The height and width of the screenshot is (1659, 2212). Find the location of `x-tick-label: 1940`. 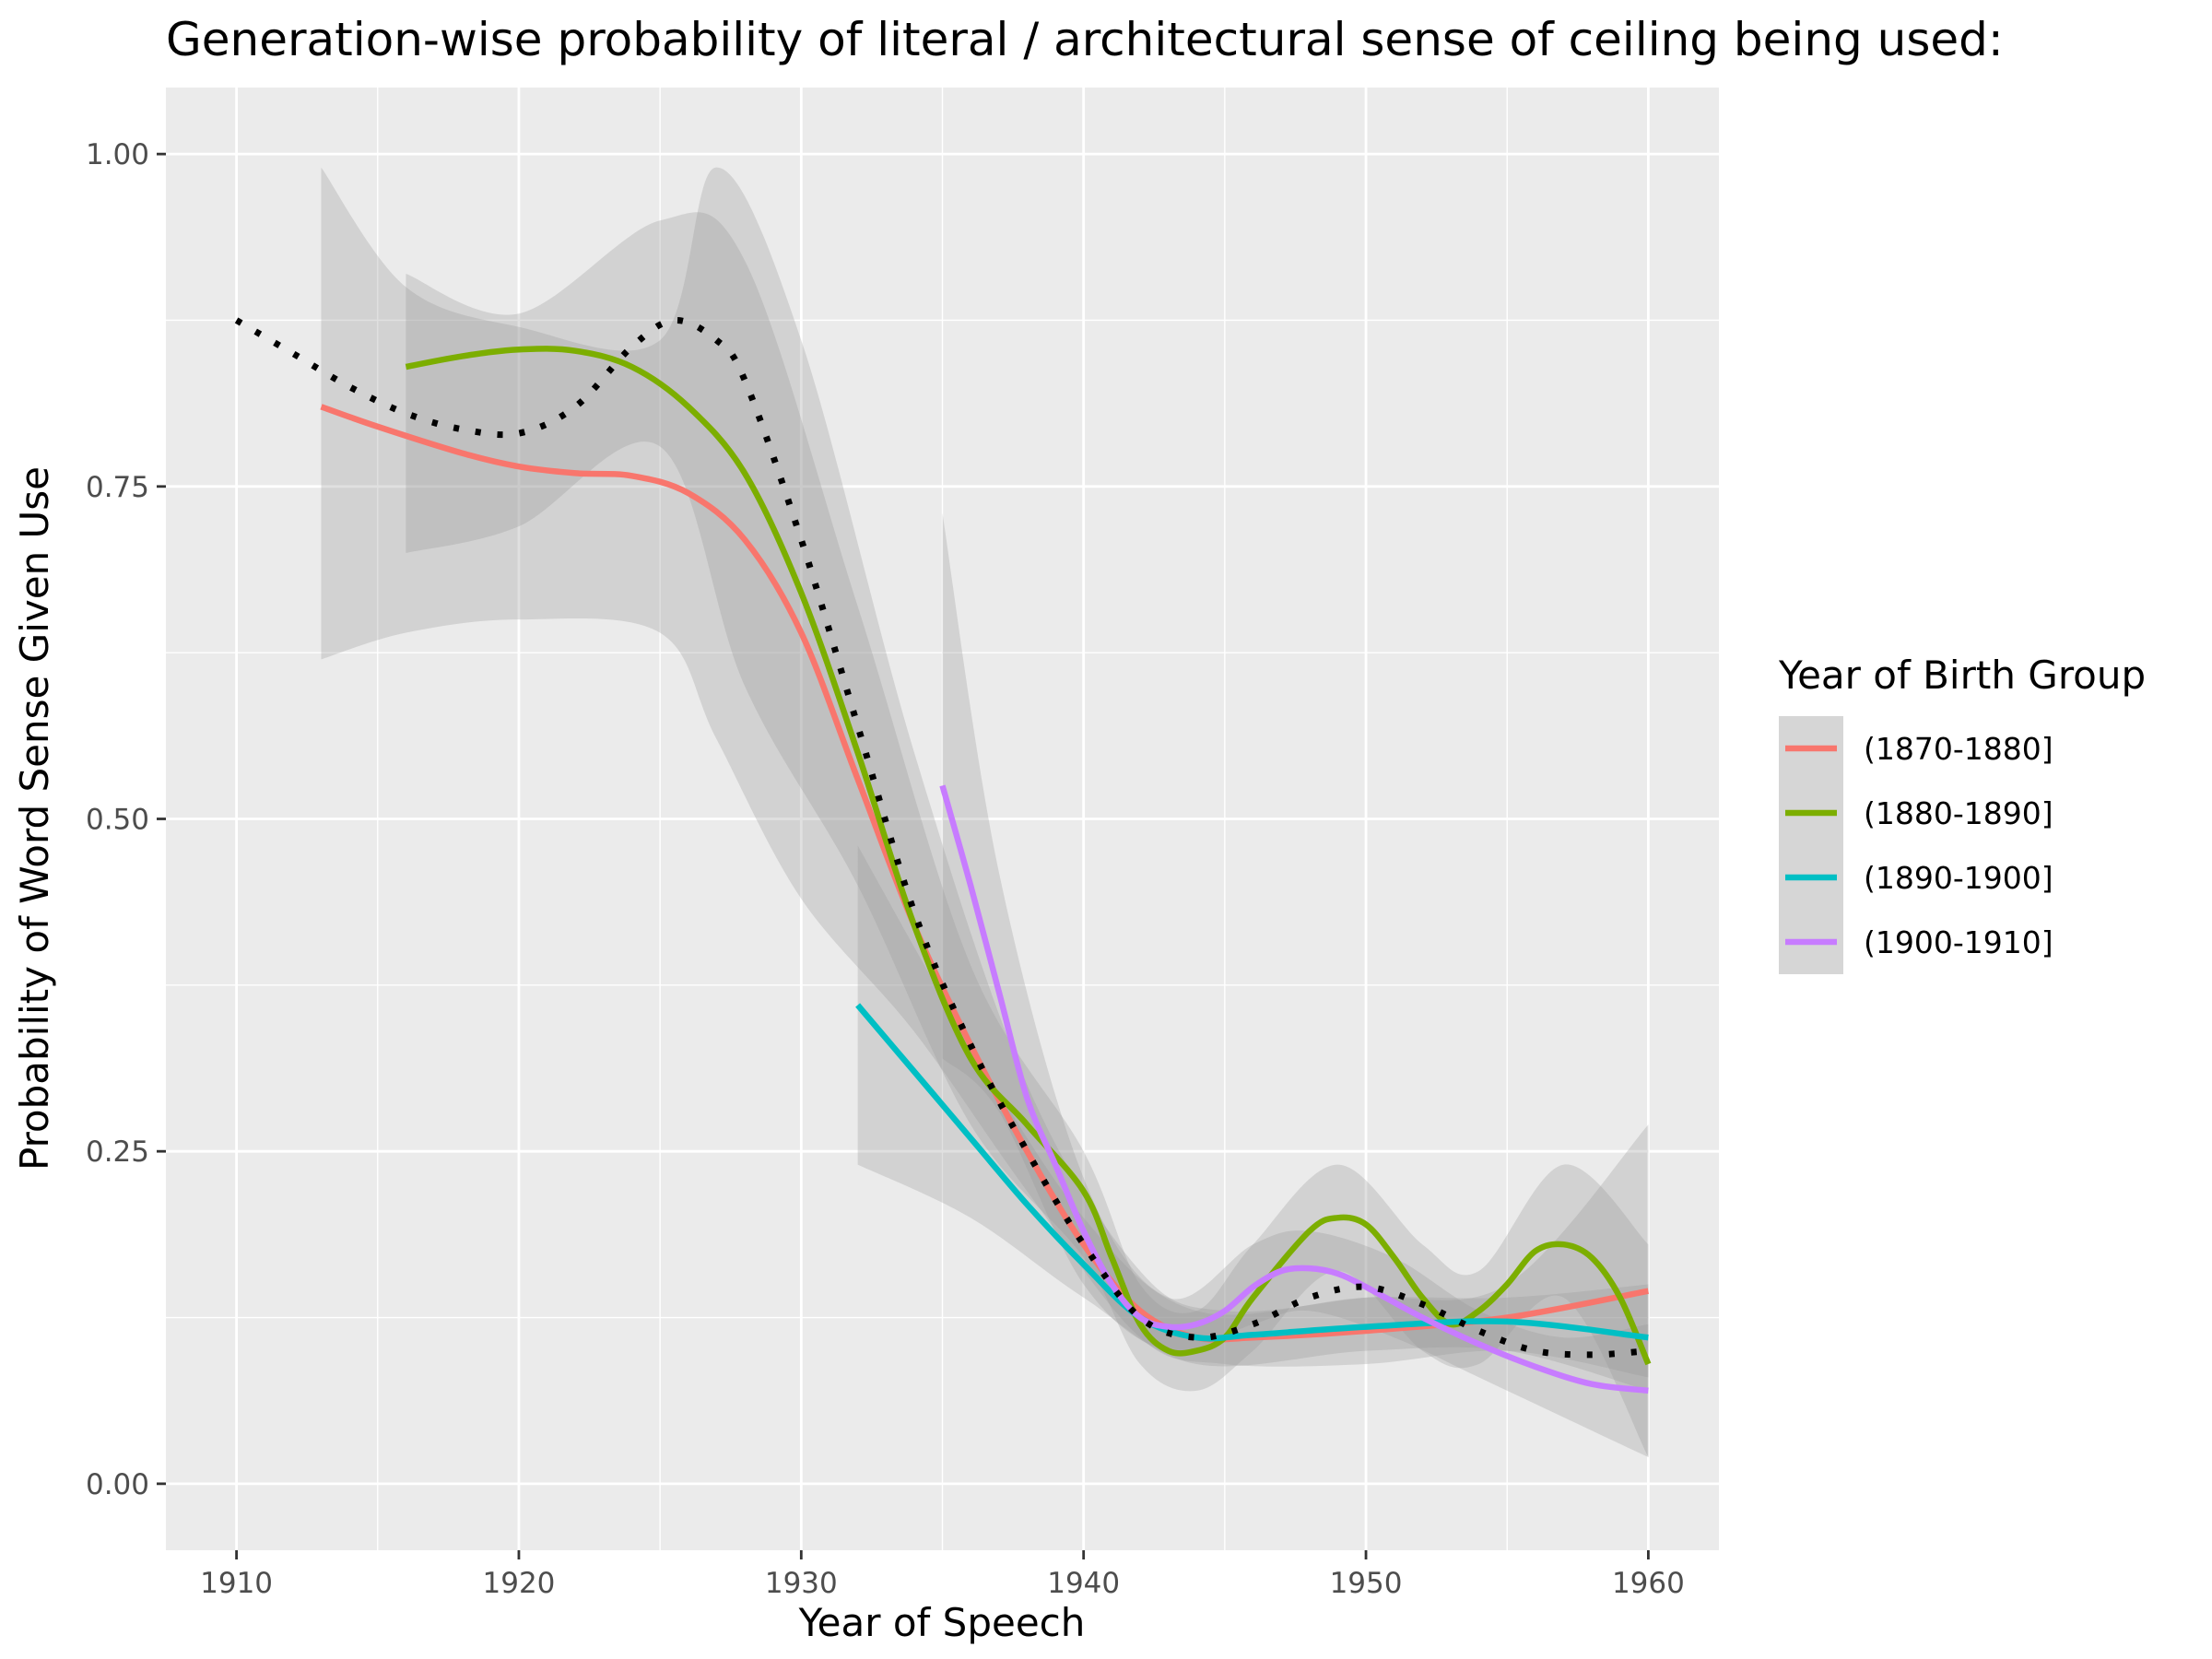

x-tick-label: 1940 is located at coordinates (1083, 1583).